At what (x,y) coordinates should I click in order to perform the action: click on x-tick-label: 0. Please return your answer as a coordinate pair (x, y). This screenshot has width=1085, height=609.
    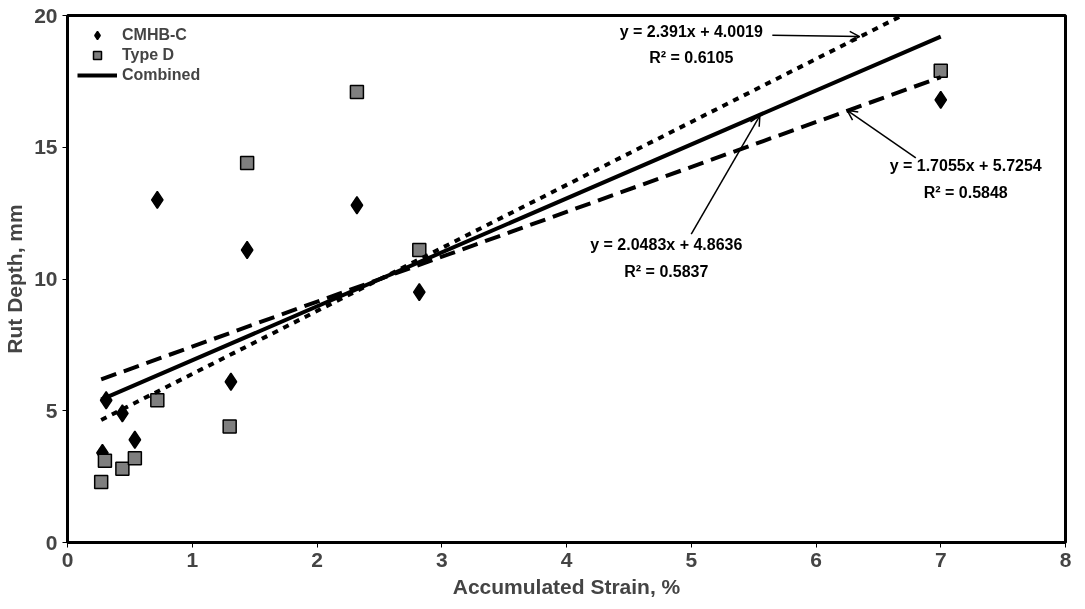
    Looking at the image, I should click on (67, 559).